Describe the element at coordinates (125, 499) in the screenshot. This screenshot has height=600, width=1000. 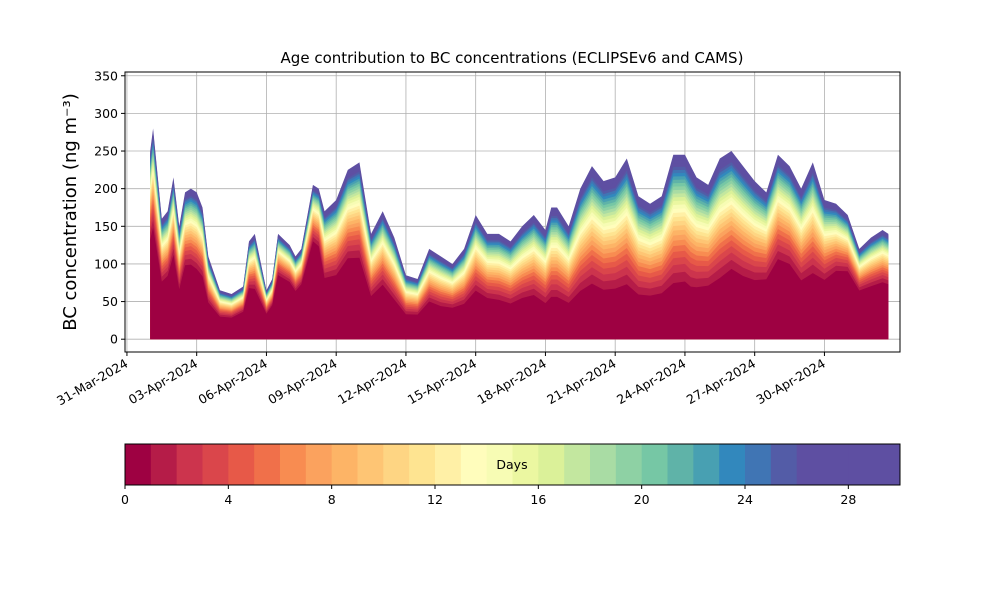
I see `colorbar-tick-label: 0` at that location.